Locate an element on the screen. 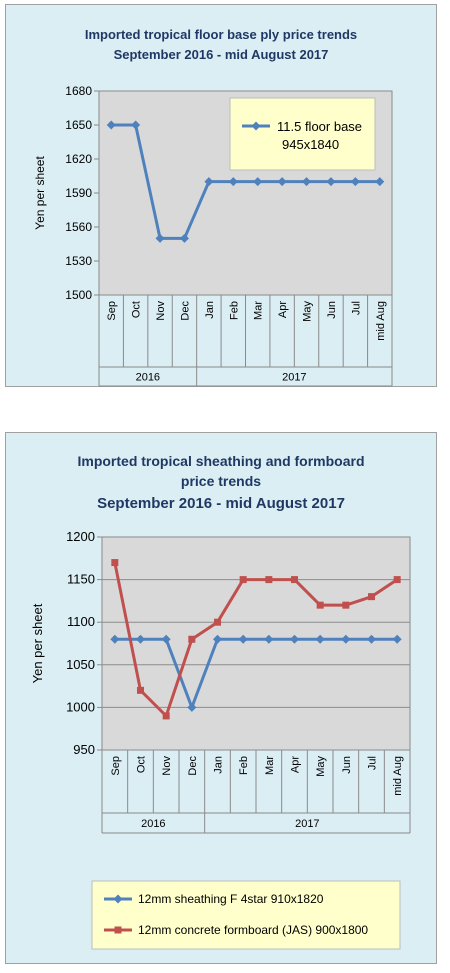 This screenshot has height=973, width=450. y-tick-label: 1150 is located at coordinates (81, 579).